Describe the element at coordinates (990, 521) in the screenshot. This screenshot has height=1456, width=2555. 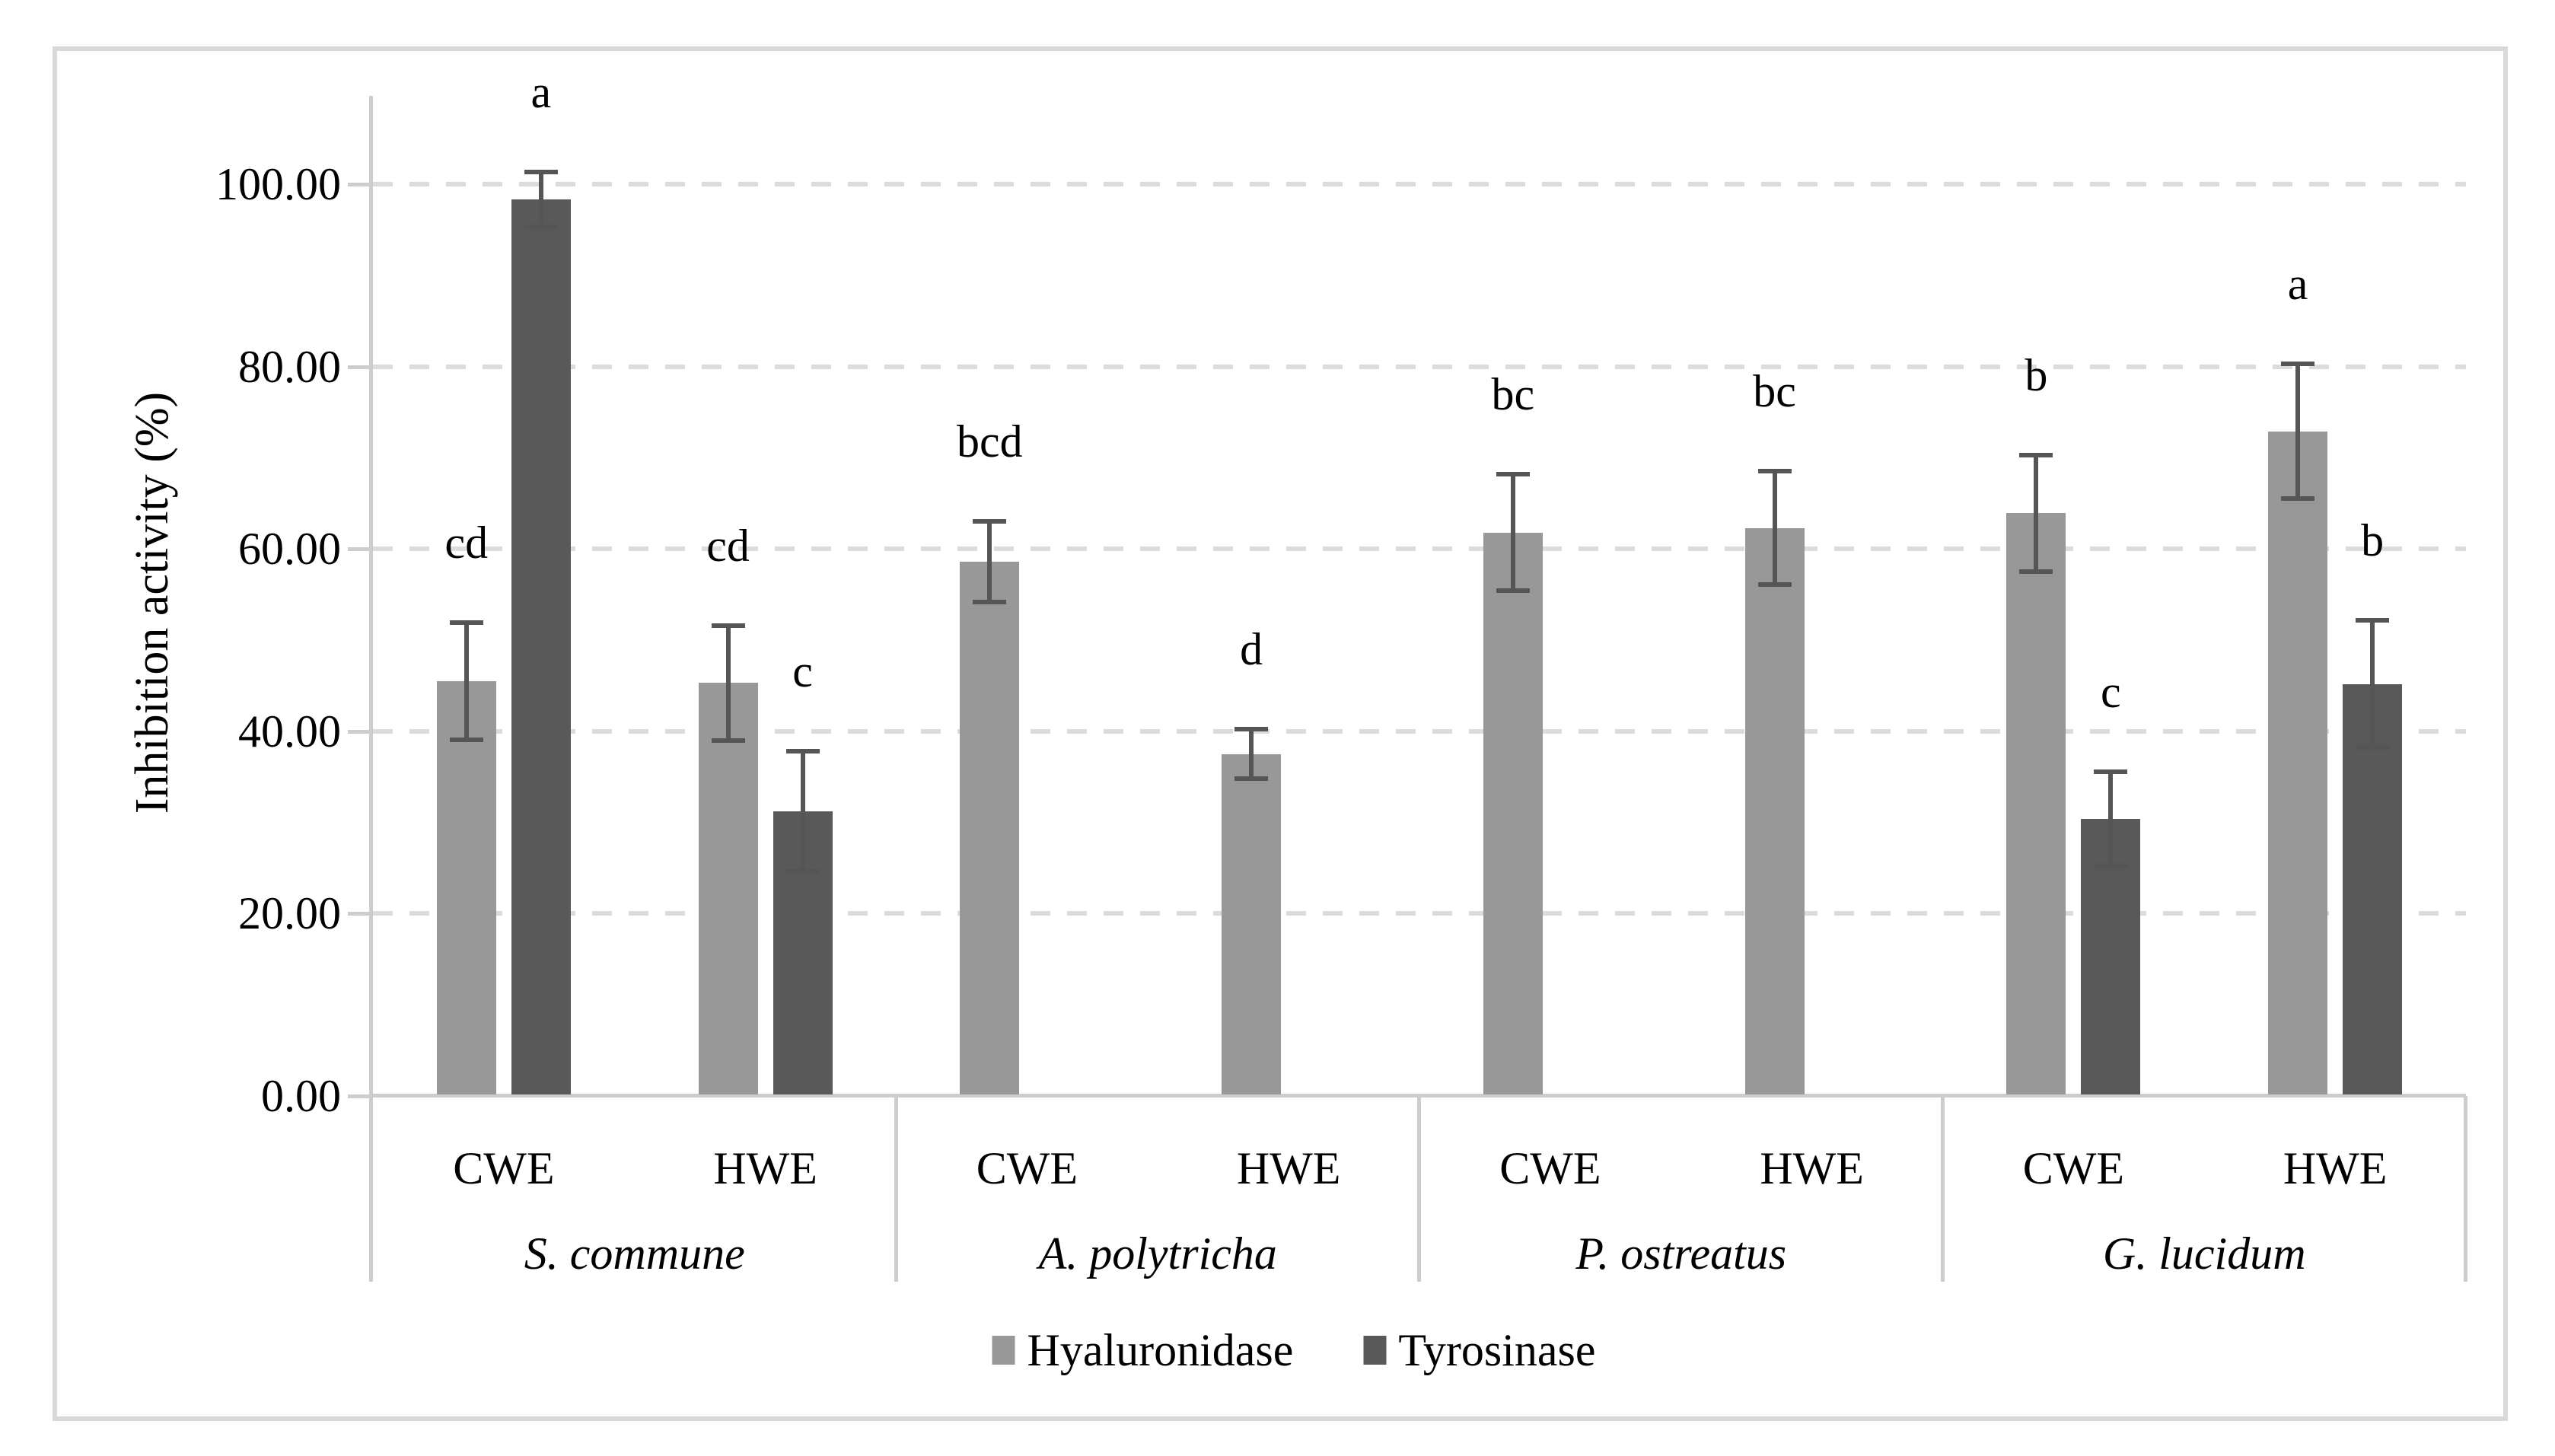
I see `error-cap-top-hyaluronidase-a-polytricha-cwe` at that location.